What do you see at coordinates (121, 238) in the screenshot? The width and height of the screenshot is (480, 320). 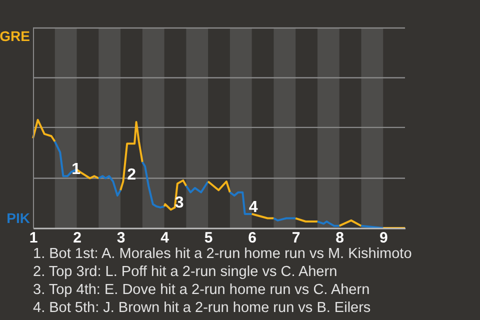 I see `x-tick-label: 3` at bounding box center [121, 238].